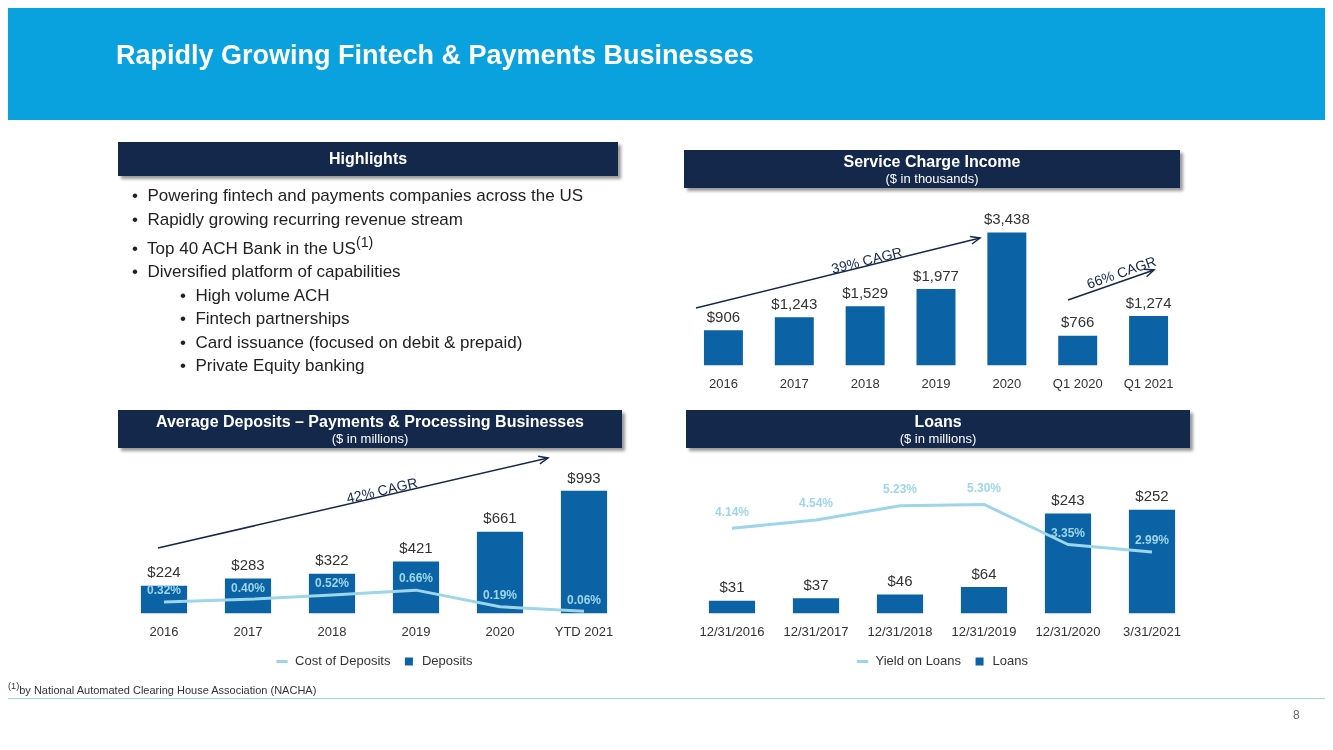 Image resolution: width=1333 pixels, height=750 pixels. Describe the element at coordinates (416, 578) in the screenshot. I see `data-label: 0.66%` at that location.